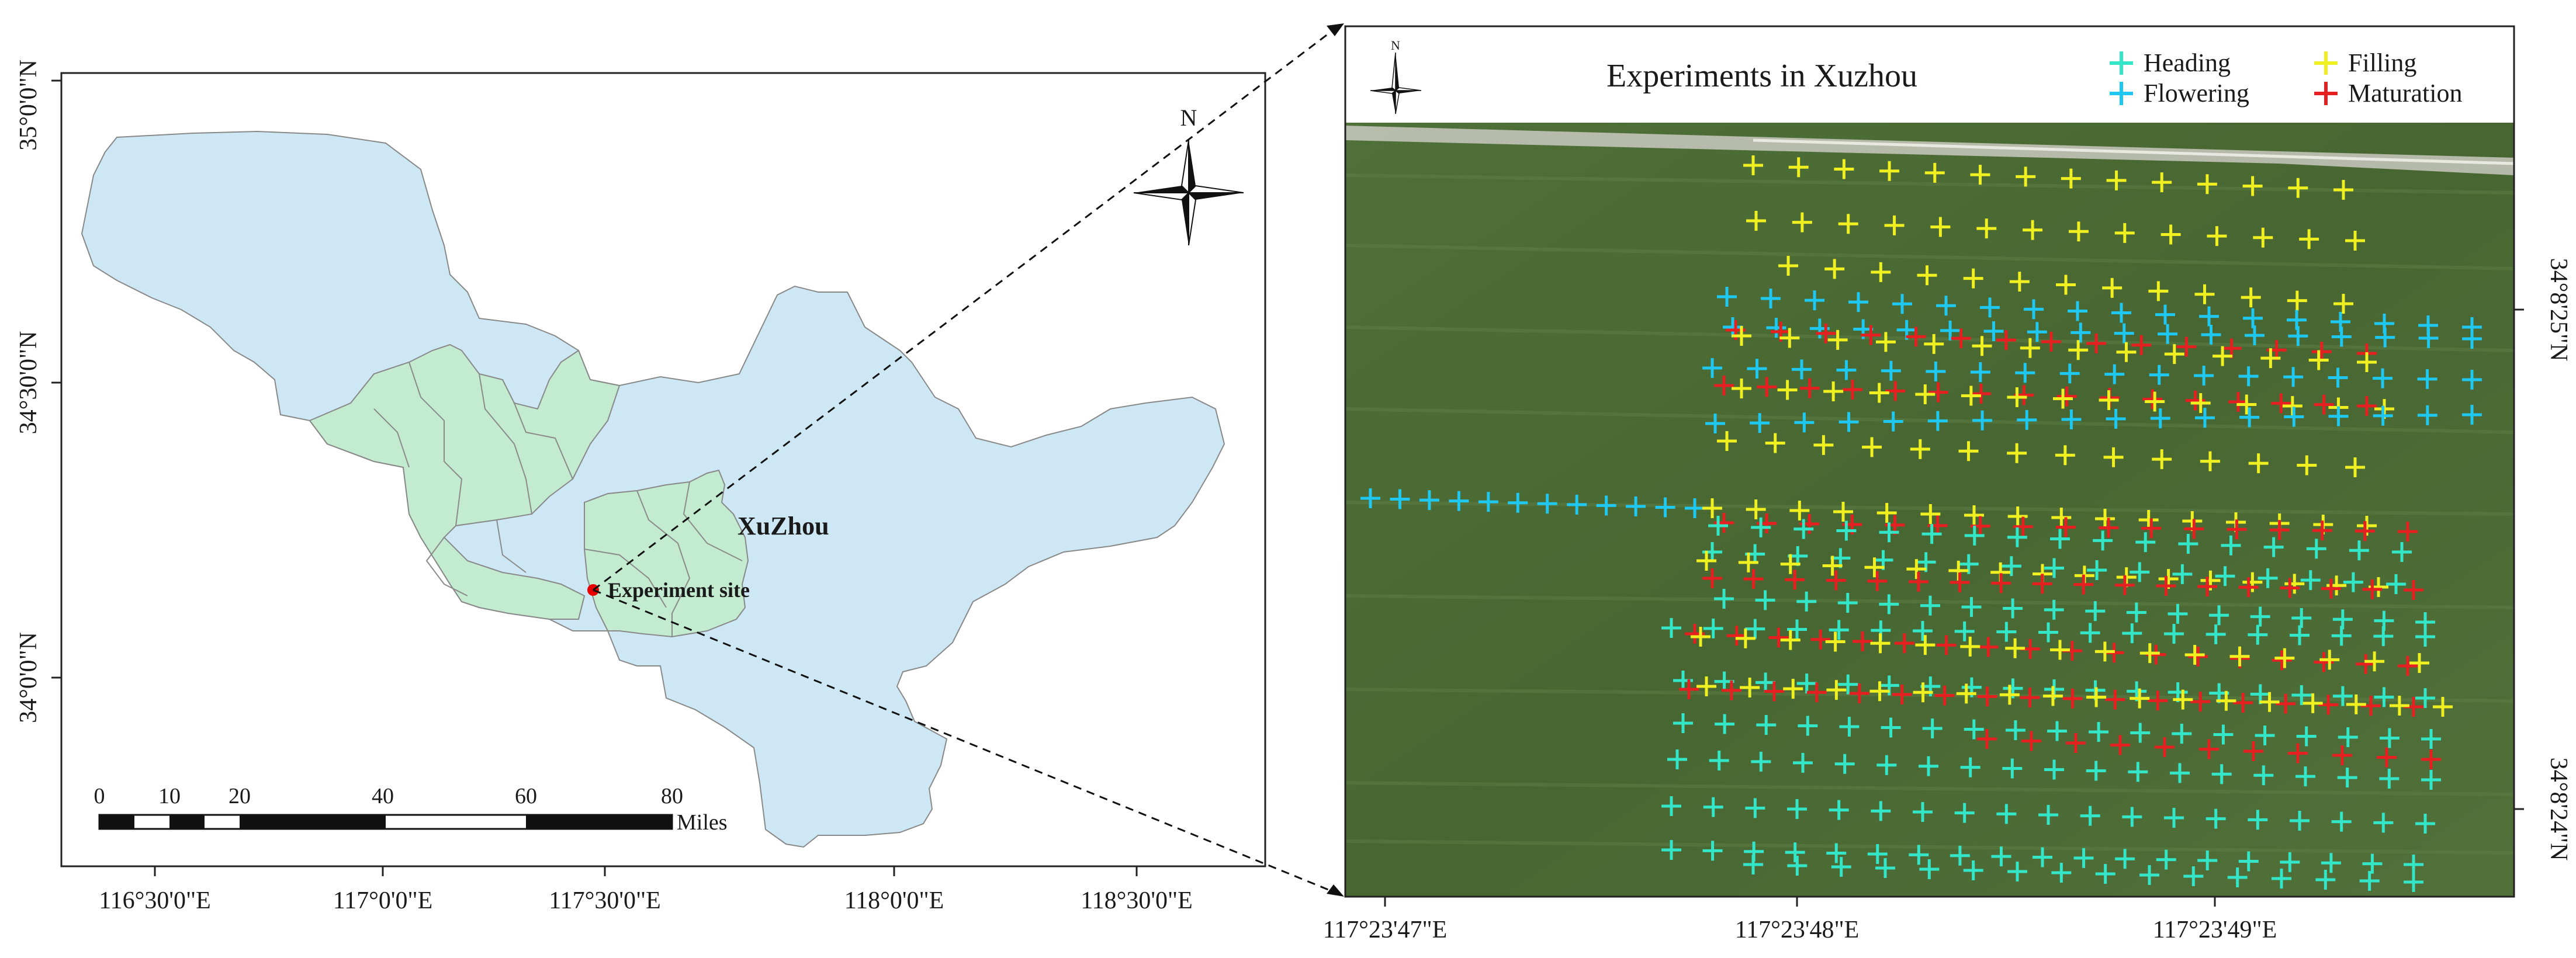 This screenshot has width=2576, height=958. Describe the element at coordinates (679, 590) in the screenshot. I see `experiment-site-label: Experiment site` at that location.